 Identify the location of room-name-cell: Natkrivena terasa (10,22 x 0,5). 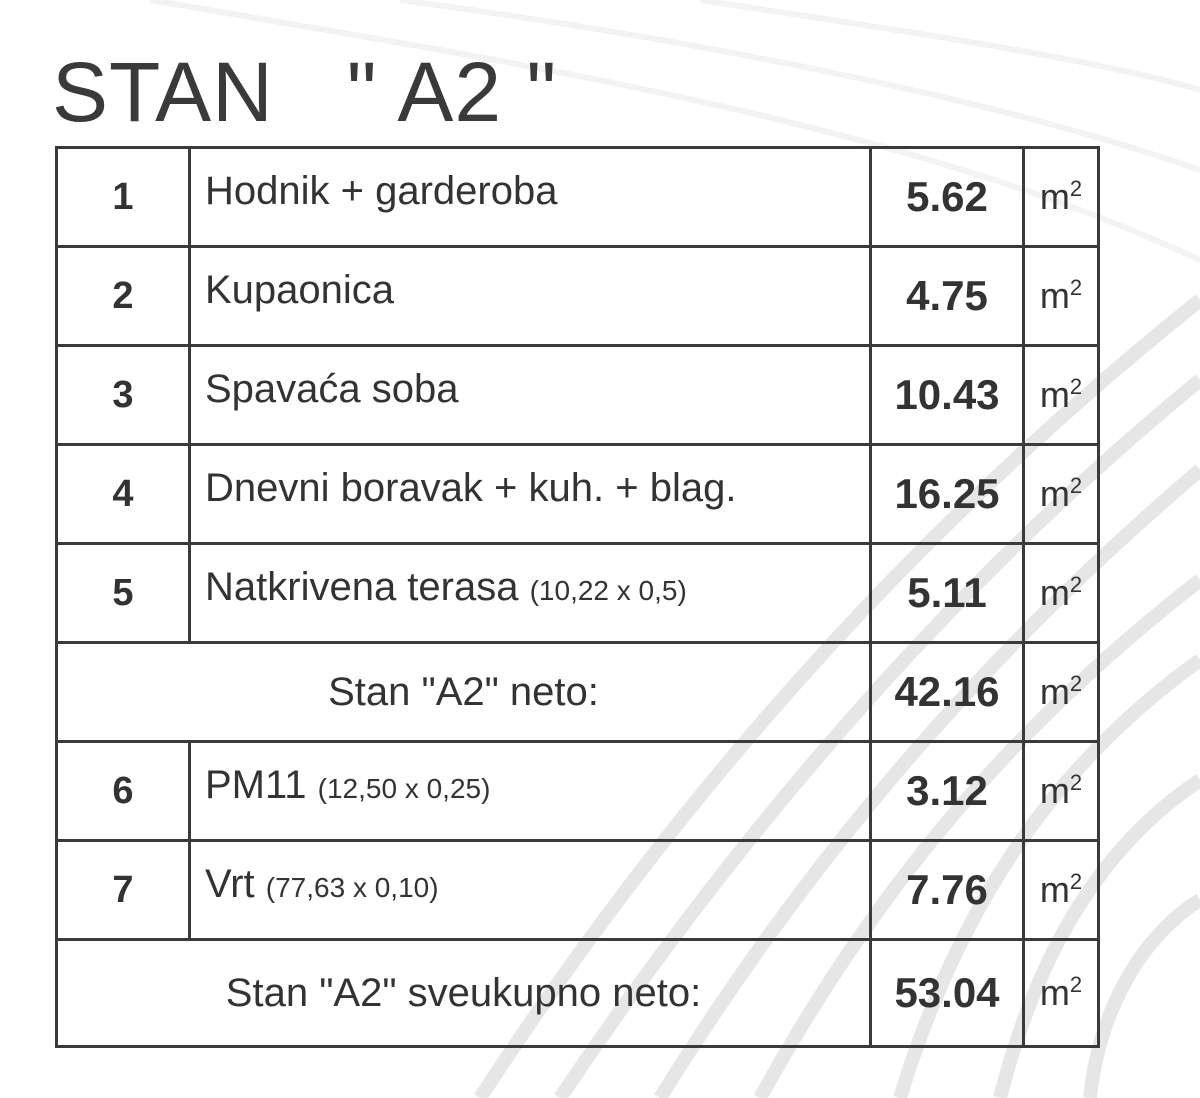
(530, 593).